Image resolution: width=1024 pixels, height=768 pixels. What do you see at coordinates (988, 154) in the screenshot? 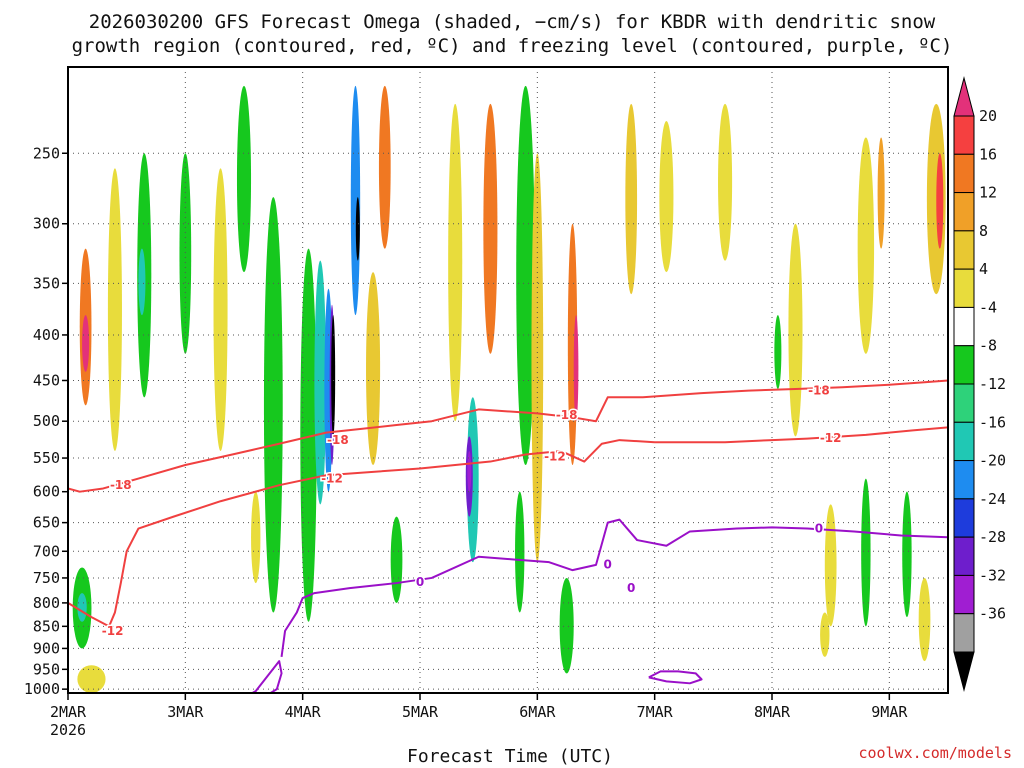
I see `colorbar-label: 16` at bounding box center [988, 154].